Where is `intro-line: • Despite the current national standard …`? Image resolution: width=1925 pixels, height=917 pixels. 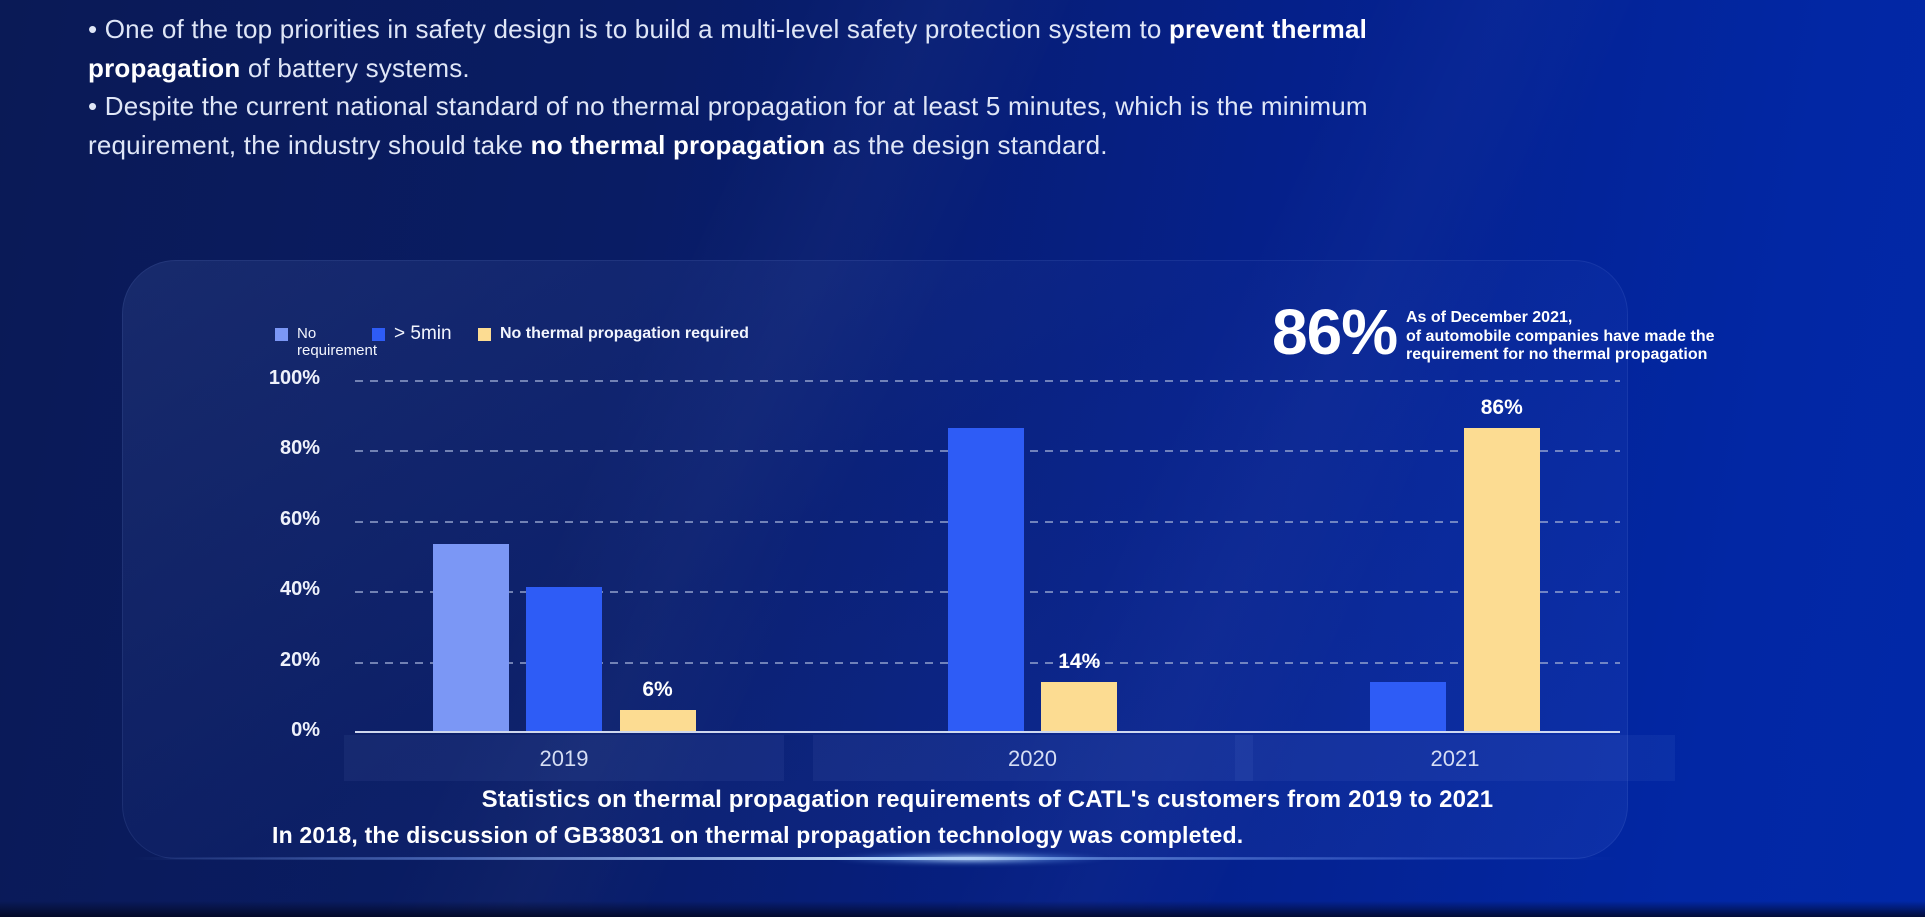 intro-line: • Despite the current national standard … is located at coordinates (938, 106).